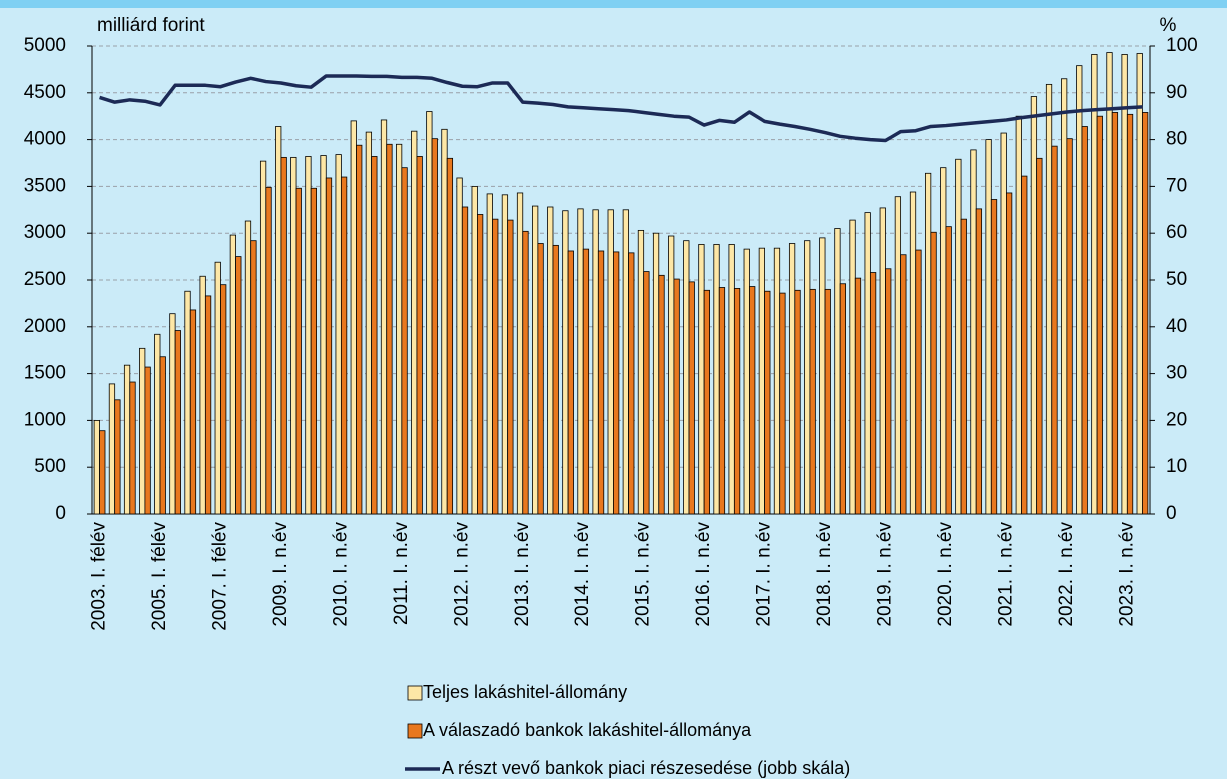 Image resolution: width=1227 pixels, height=779 pixels. Describe the element at coordinates (643, 574) in the screenshot. I see `x-tick-label: 2015. I. n.év` at that location.